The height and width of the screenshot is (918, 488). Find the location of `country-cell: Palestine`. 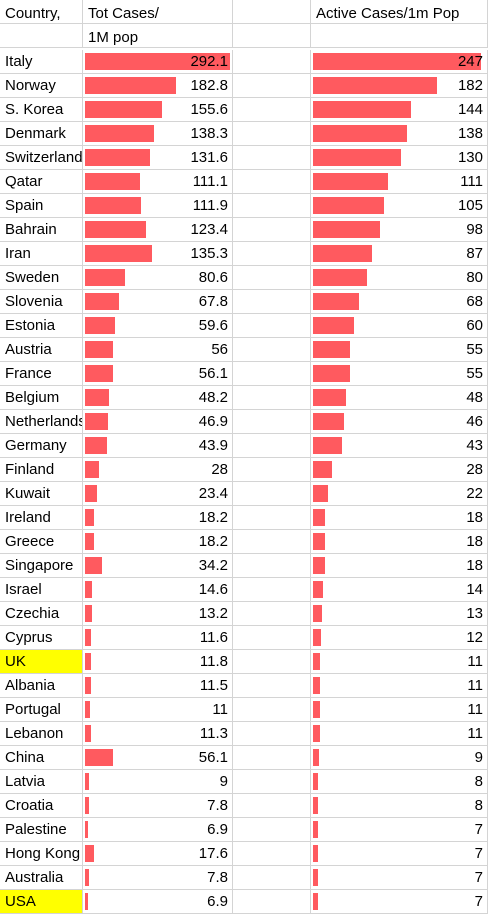

country-cell: Palestine is located at coordinates (41, 830).